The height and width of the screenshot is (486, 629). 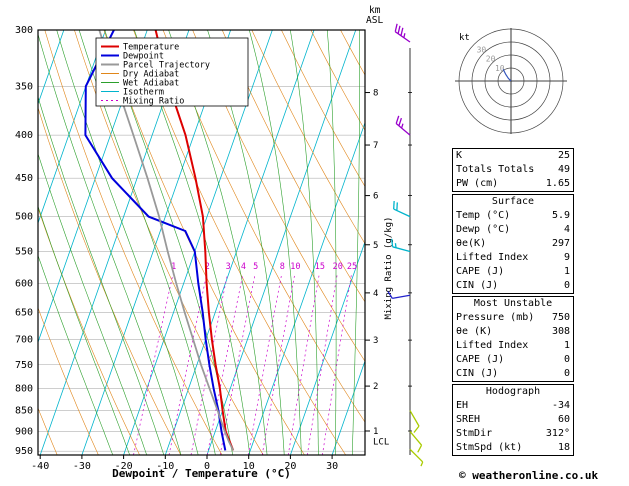 What do you see at coordinates (245, 358) in the screenshot?
I see `mixing-ratio-lines: 1 2 3 4 5 8 10 15 20 25` at bounding box center [245, 358].